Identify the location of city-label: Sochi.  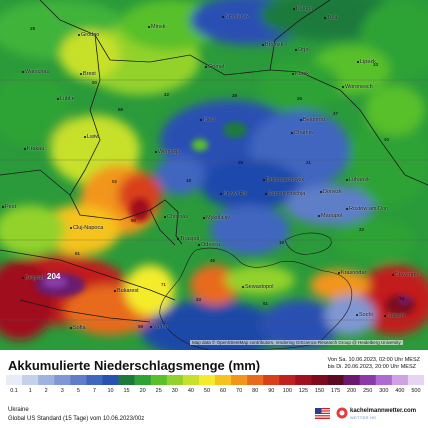
(364, 315).